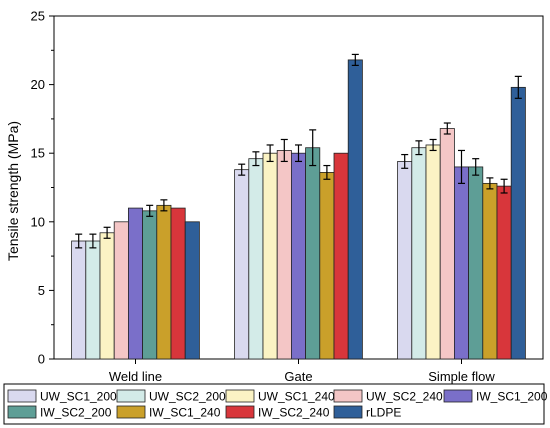  Describe the element at coordinates (298, 376) in the screenshot. I see `x-tick-label: Gate` at that location.